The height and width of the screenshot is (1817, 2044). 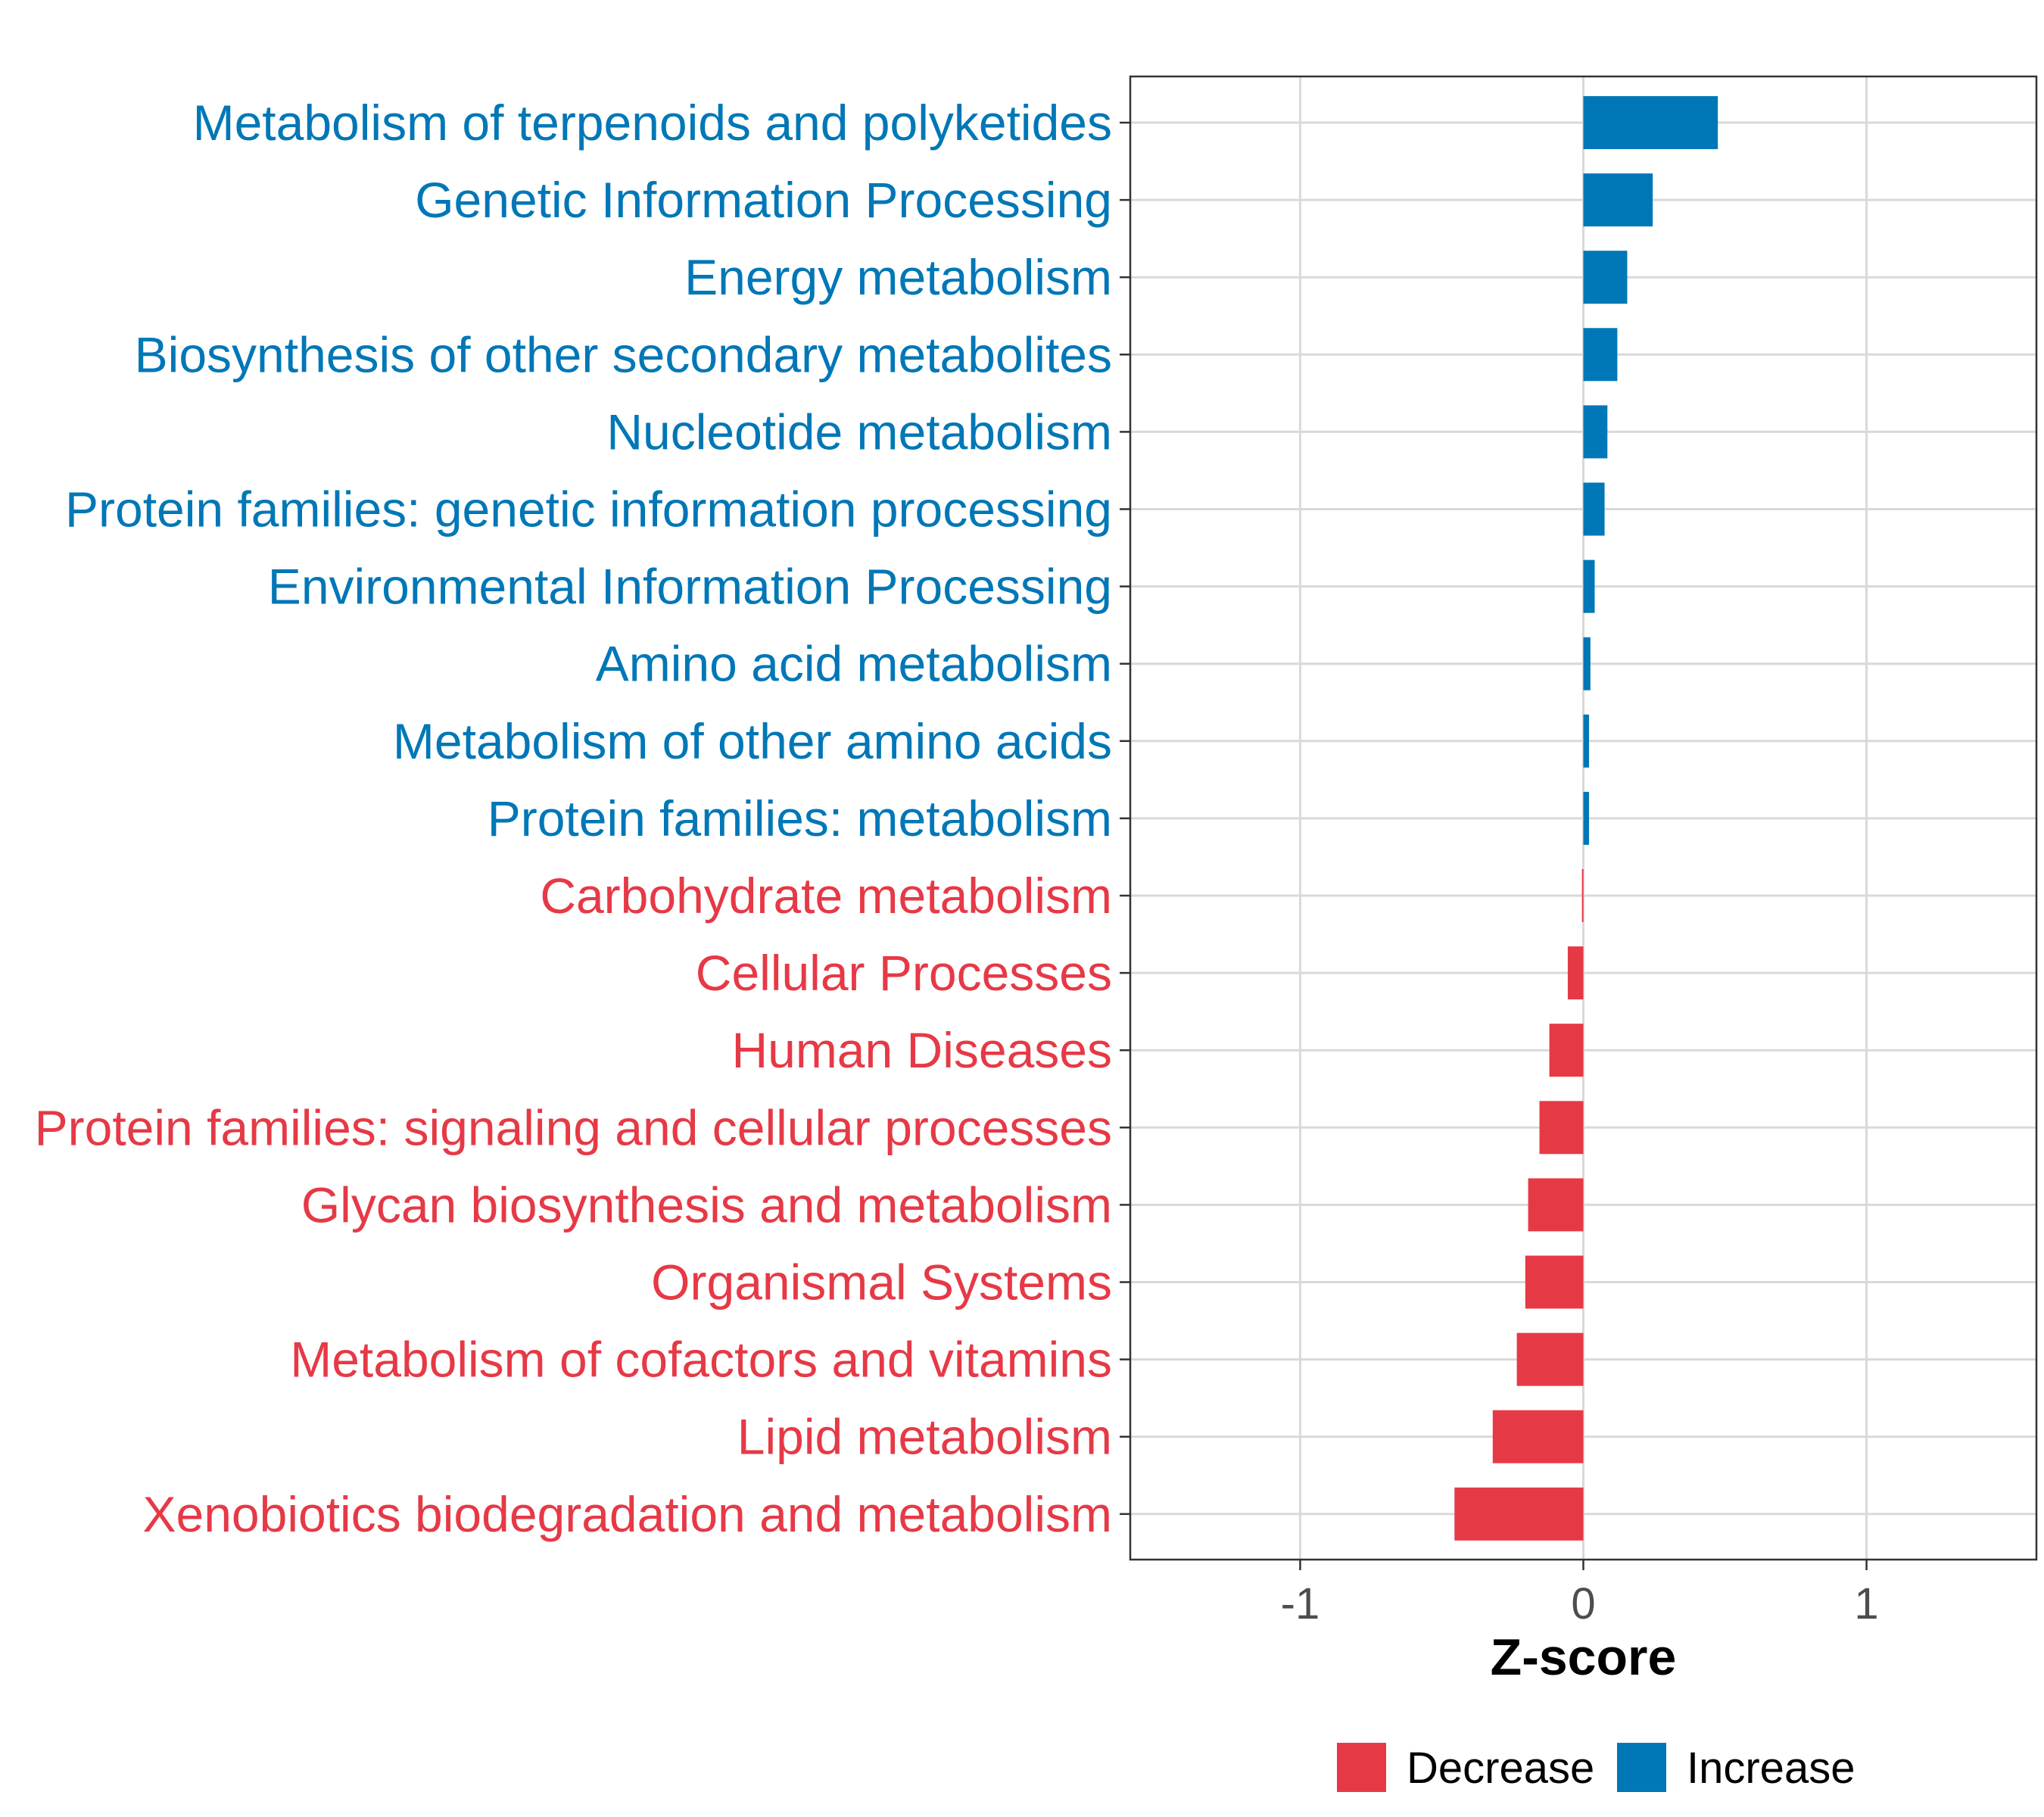 What do you see at coordinates (752, 741) in the screenshot?
I see `category-label: Metabolism of other amino acids` at bounding box center [752, 741].